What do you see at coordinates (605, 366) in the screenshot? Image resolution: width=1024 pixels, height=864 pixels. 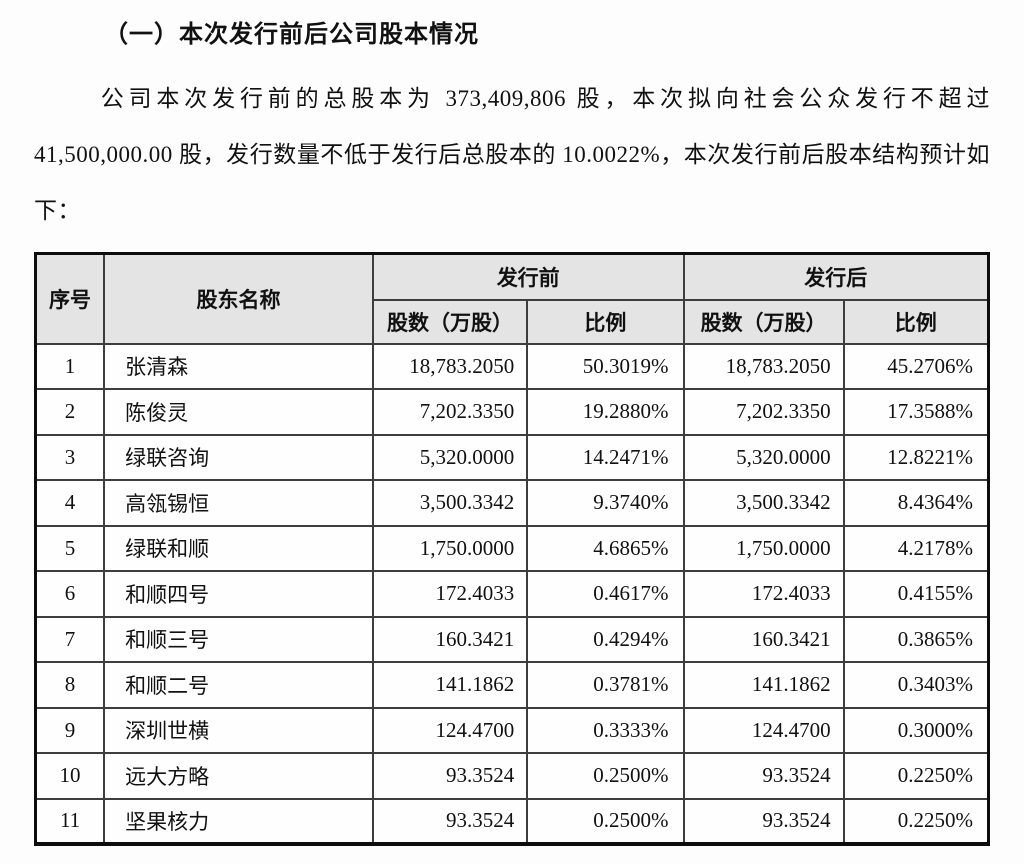 I see `cell-pre-ratio: 50.3019%` at bounding box center [605, 366].